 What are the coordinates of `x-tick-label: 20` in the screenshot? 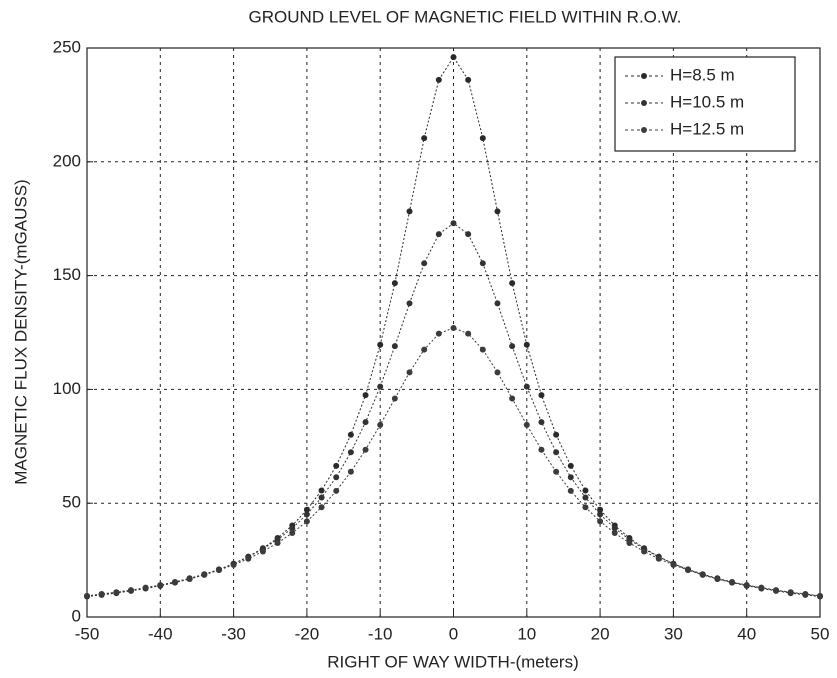 It's located at (600, 633).